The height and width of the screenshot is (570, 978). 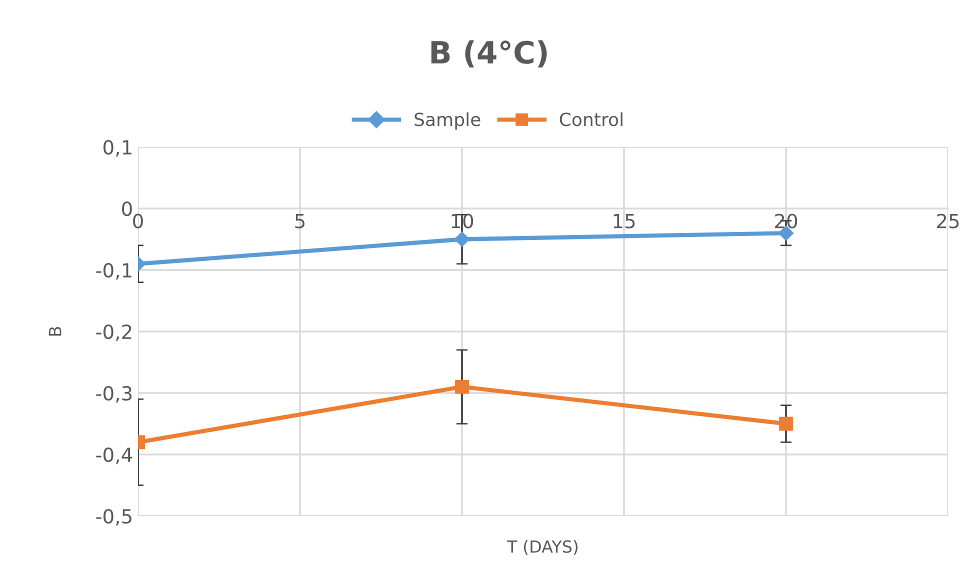 What do you see at coordinates (118, 148) in the screenshot?
I see `y-tick-label: 0,1` at bounding box center [118, 148].